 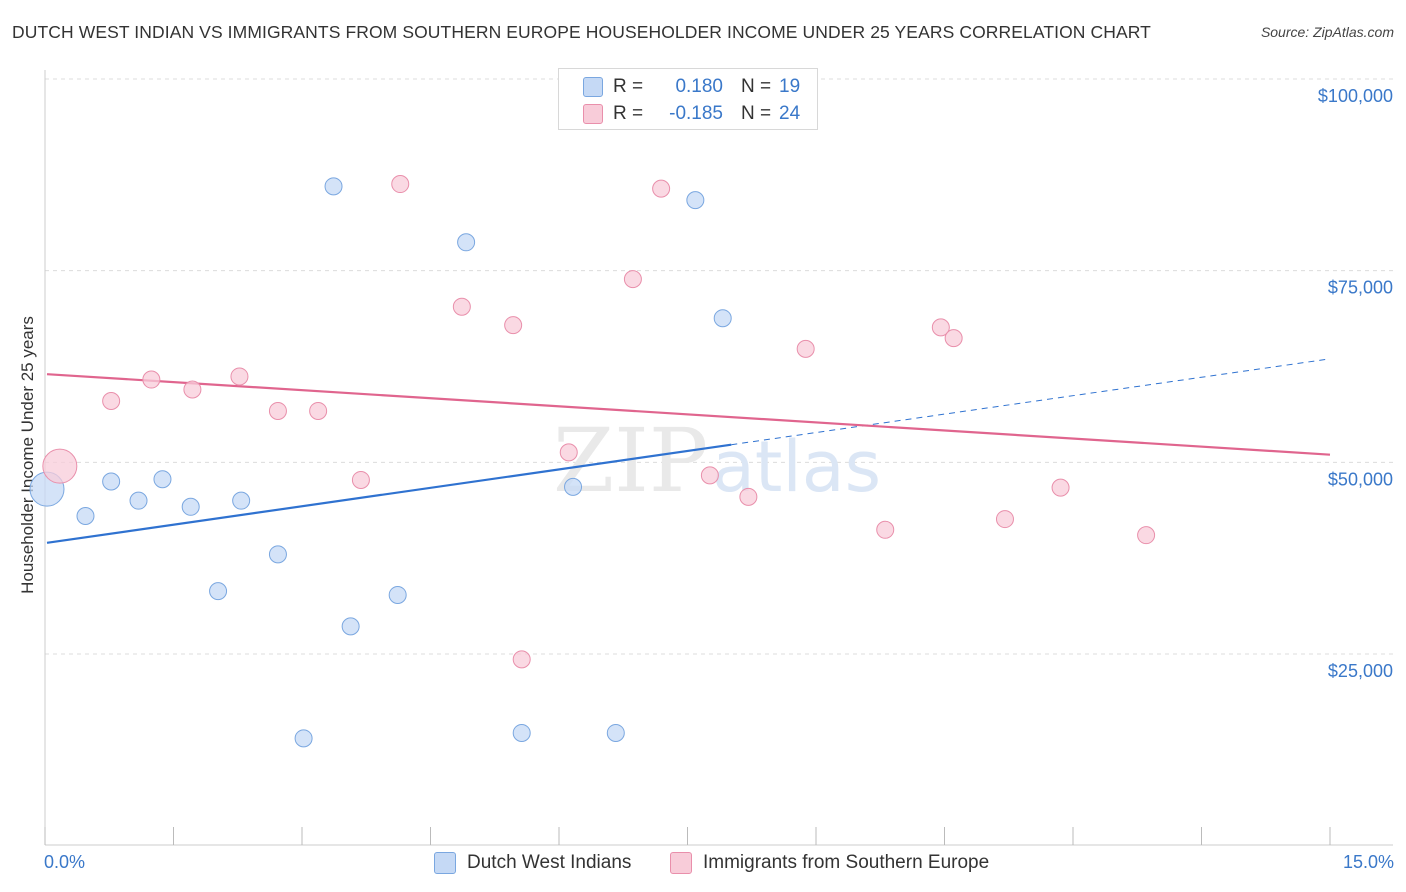 I want to click on watermark-zip: ZIP, so click(x=630, y=460).